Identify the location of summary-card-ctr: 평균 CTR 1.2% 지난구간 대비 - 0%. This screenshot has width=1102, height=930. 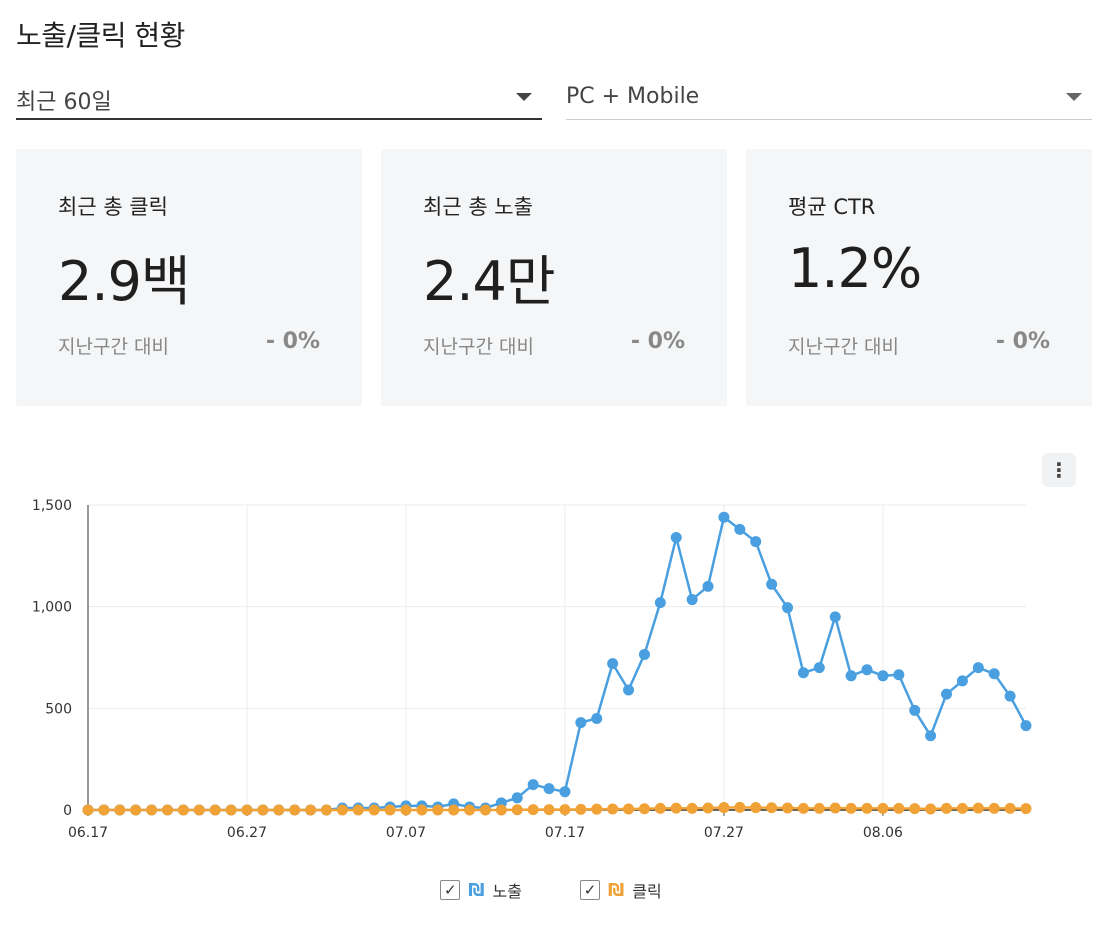
(919, 277).